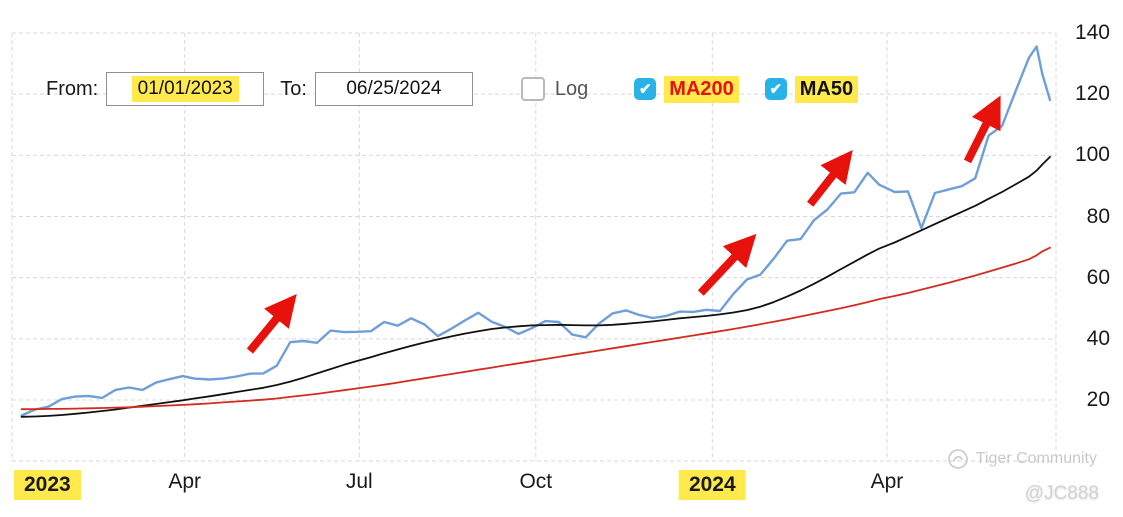  I want to click on x-tick-label-2023: 2023, so click(47, 485).